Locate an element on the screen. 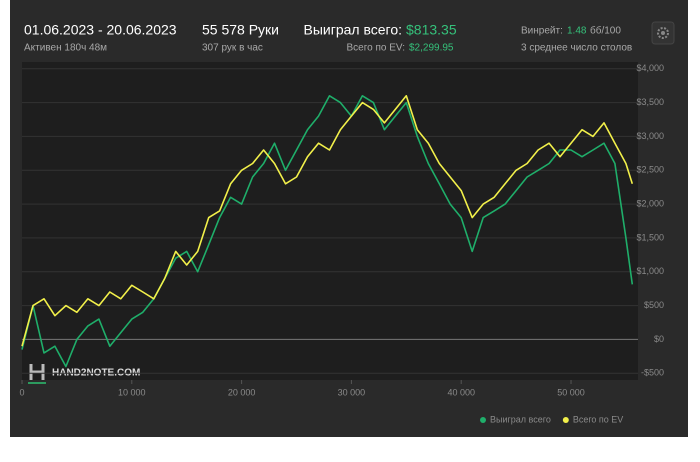 The width and height of the screenshot is (700, 462). active-time: Активен 180ч 48м is located at coordinates (65, 48).